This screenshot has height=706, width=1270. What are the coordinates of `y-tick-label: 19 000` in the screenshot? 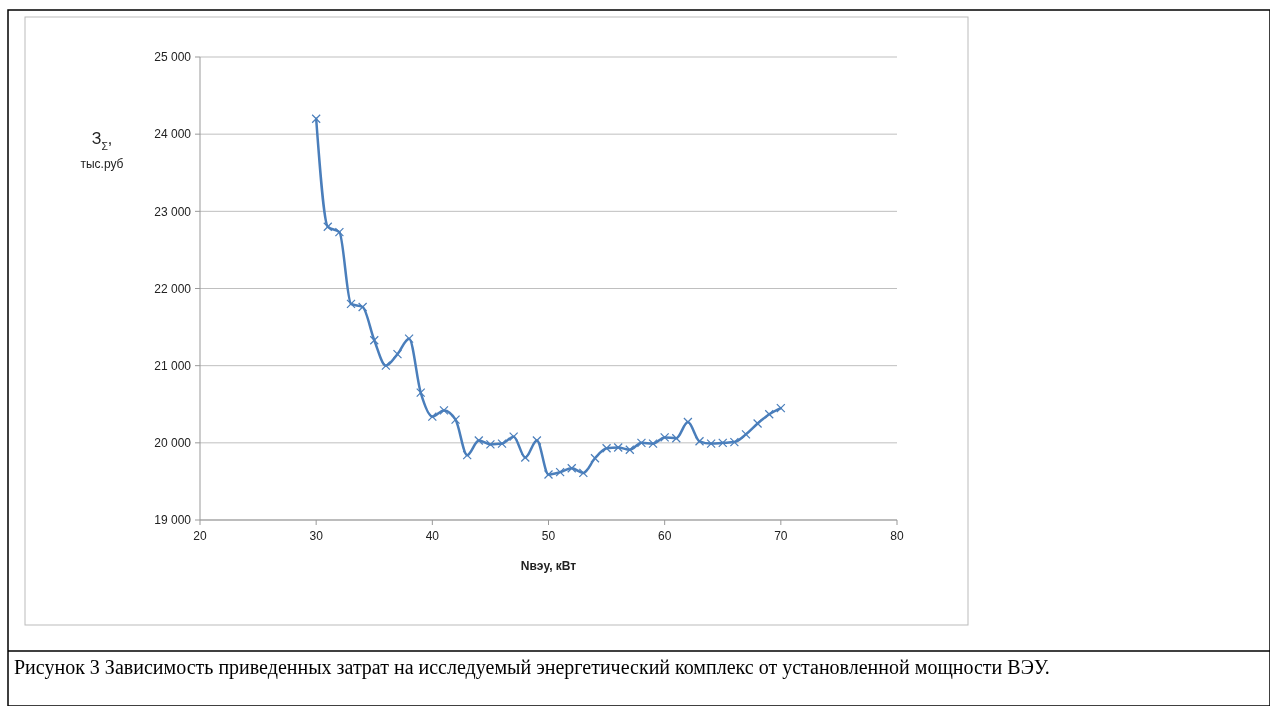 It's located at (173, 520).